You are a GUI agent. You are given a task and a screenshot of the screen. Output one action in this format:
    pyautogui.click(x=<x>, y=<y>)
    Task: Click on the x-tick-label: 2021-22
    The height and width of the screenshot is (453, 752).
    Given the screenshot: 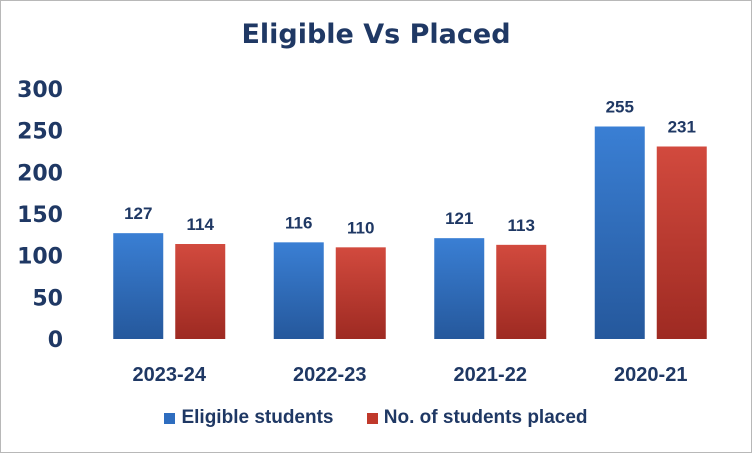 What is the action you would take?
    pyautogui.click(x=490, y=375)
    